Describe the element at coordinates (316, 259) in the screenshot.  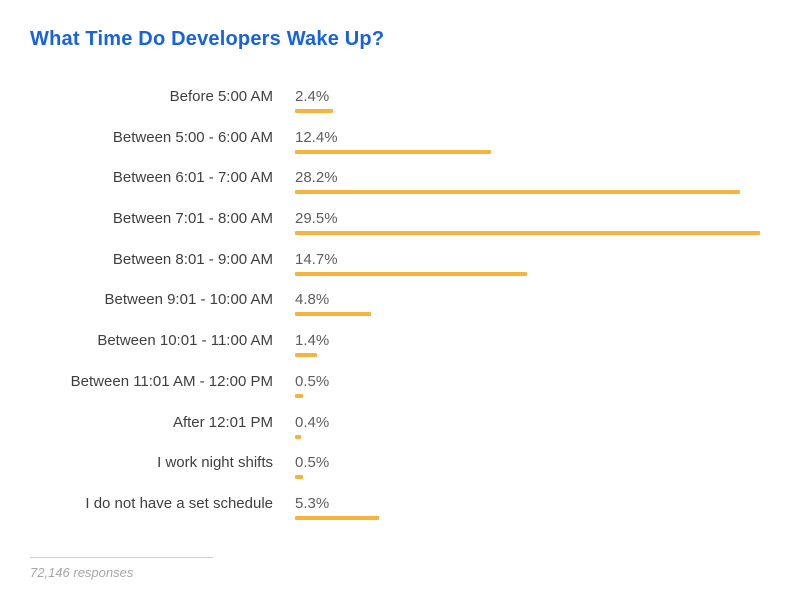
I see `value-label: 14.7%` at that location.